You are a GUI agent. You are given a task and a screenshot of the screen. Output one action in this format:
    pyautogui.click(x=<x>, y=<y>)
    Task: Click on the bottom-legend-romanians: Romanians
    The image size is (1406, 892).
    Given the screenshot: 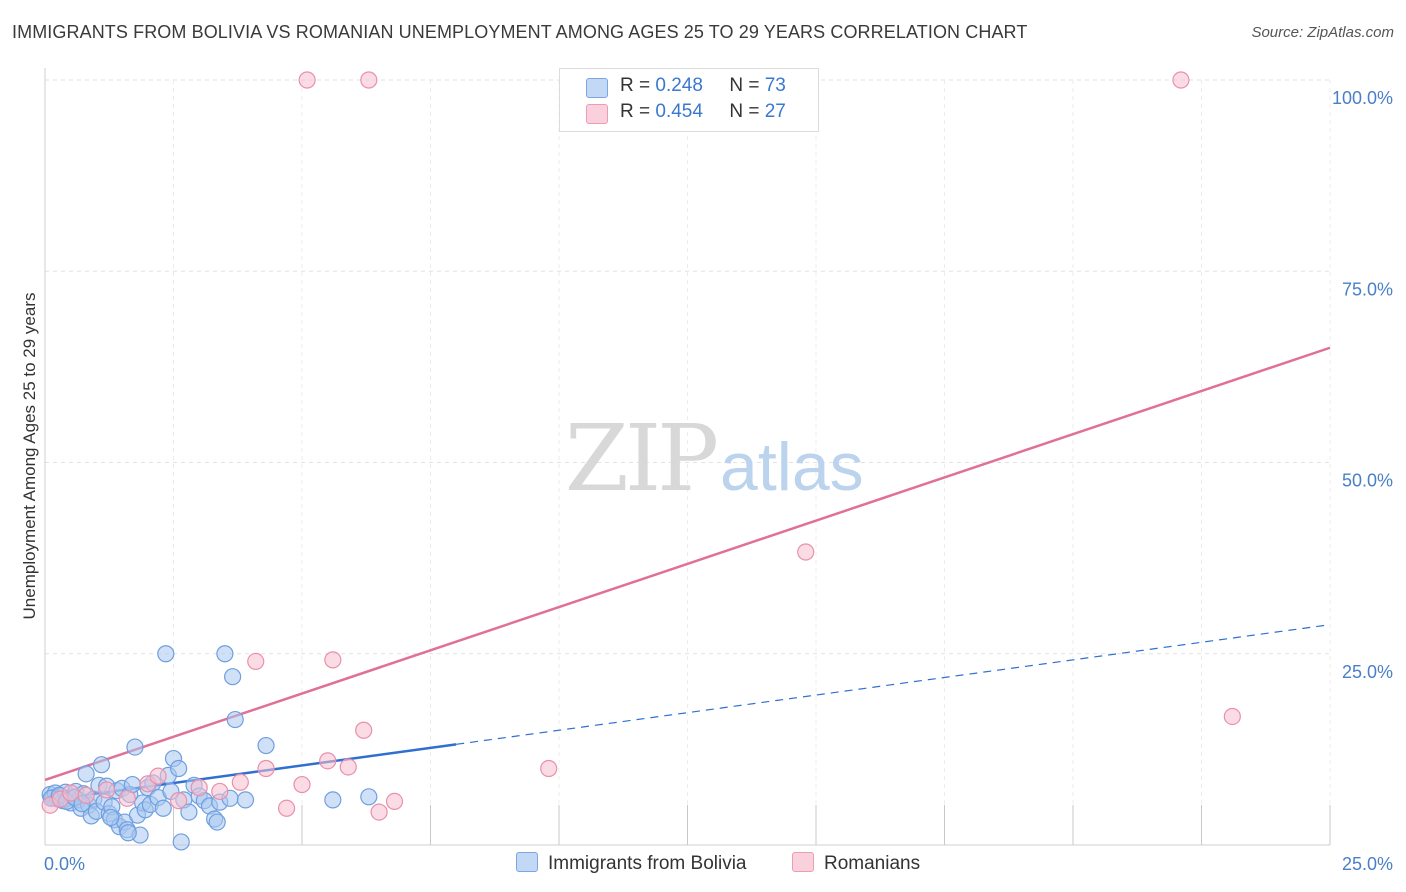 What is the action you would take?
    pyautogui.click(x=856, y=863)
    